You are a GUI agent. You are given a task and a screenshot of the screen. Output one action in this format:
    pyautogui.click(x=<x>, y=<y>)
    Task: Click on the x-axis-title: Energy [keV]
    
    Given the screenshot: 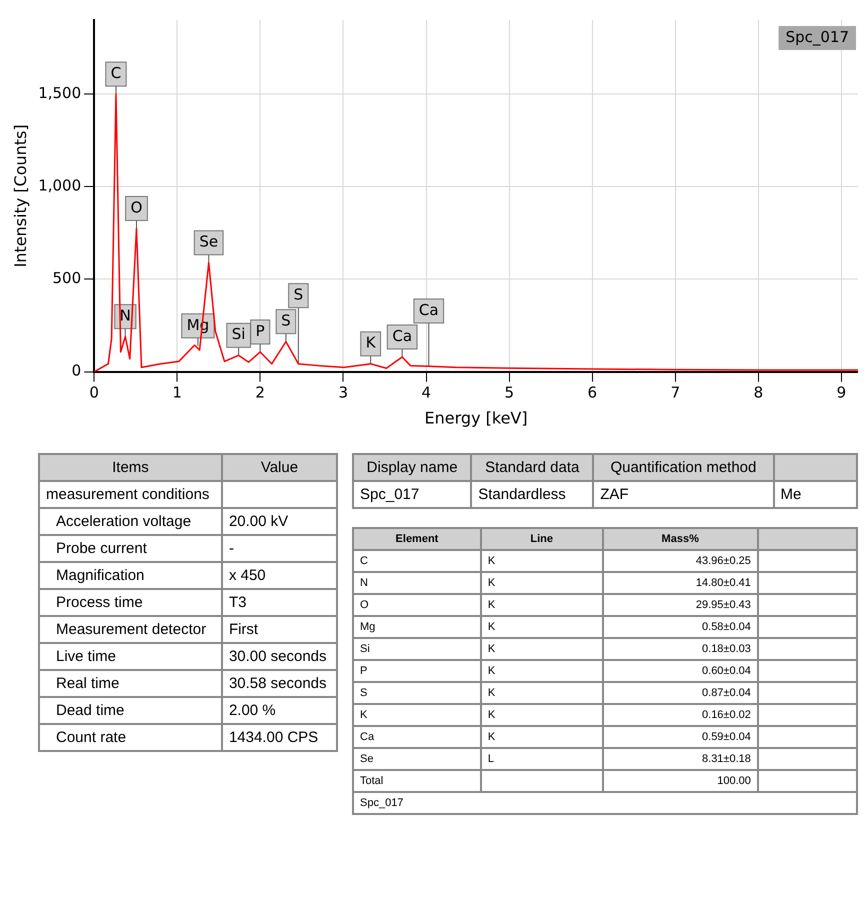 What is the action you would take?
    pyautogui.click(x=476, y=418)
    